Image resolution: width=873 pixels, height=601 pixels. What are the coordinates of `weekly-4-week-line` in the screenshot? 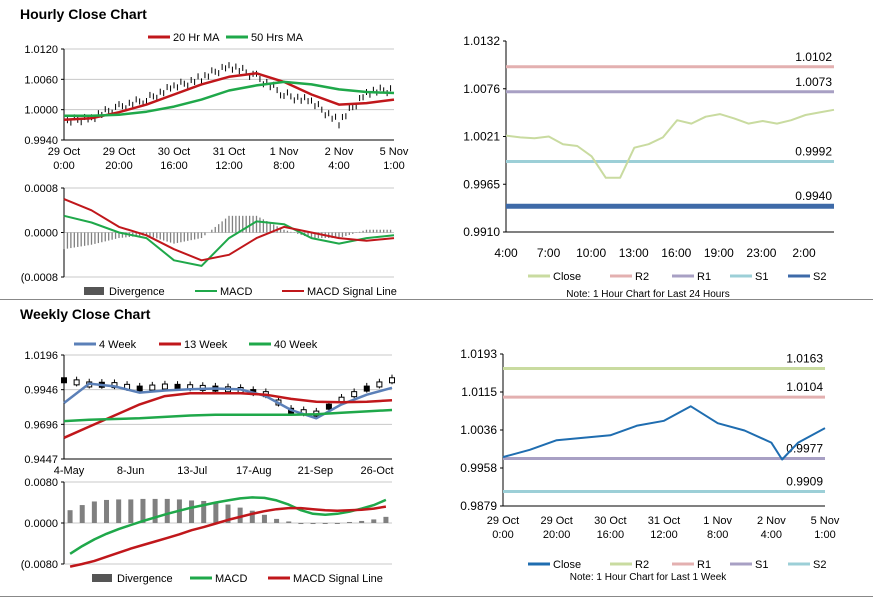 It's located at (228, 401).